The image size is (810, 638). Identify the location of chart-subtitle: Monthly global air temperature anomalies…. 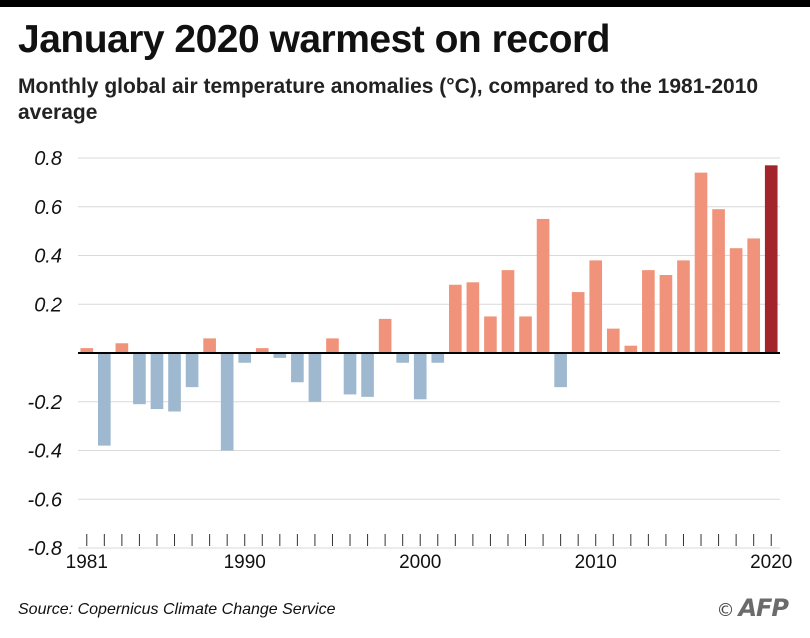
(388, 99).